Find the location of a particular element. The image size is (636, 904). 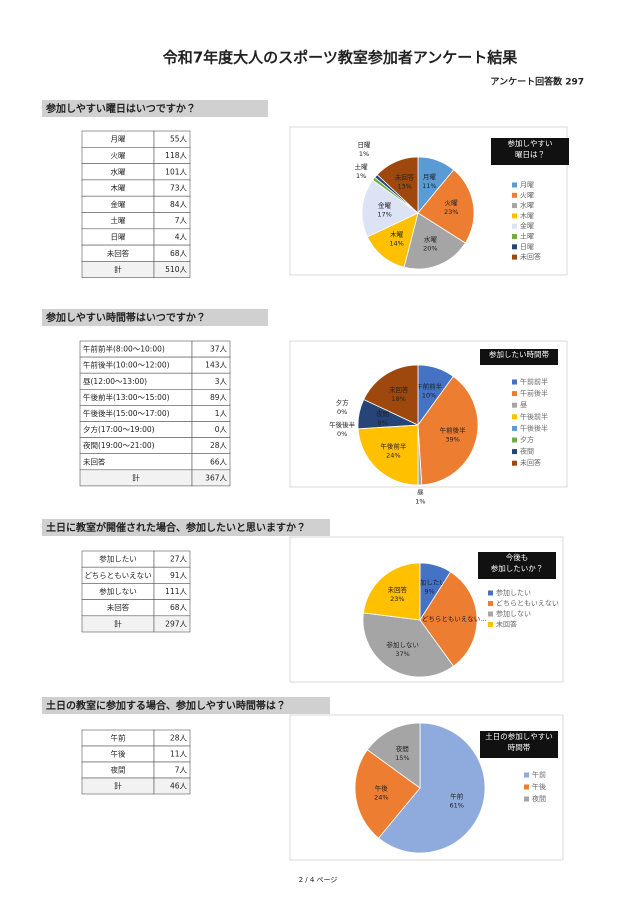

legend-label: 午後前半 is located at coordinates (534, 416).